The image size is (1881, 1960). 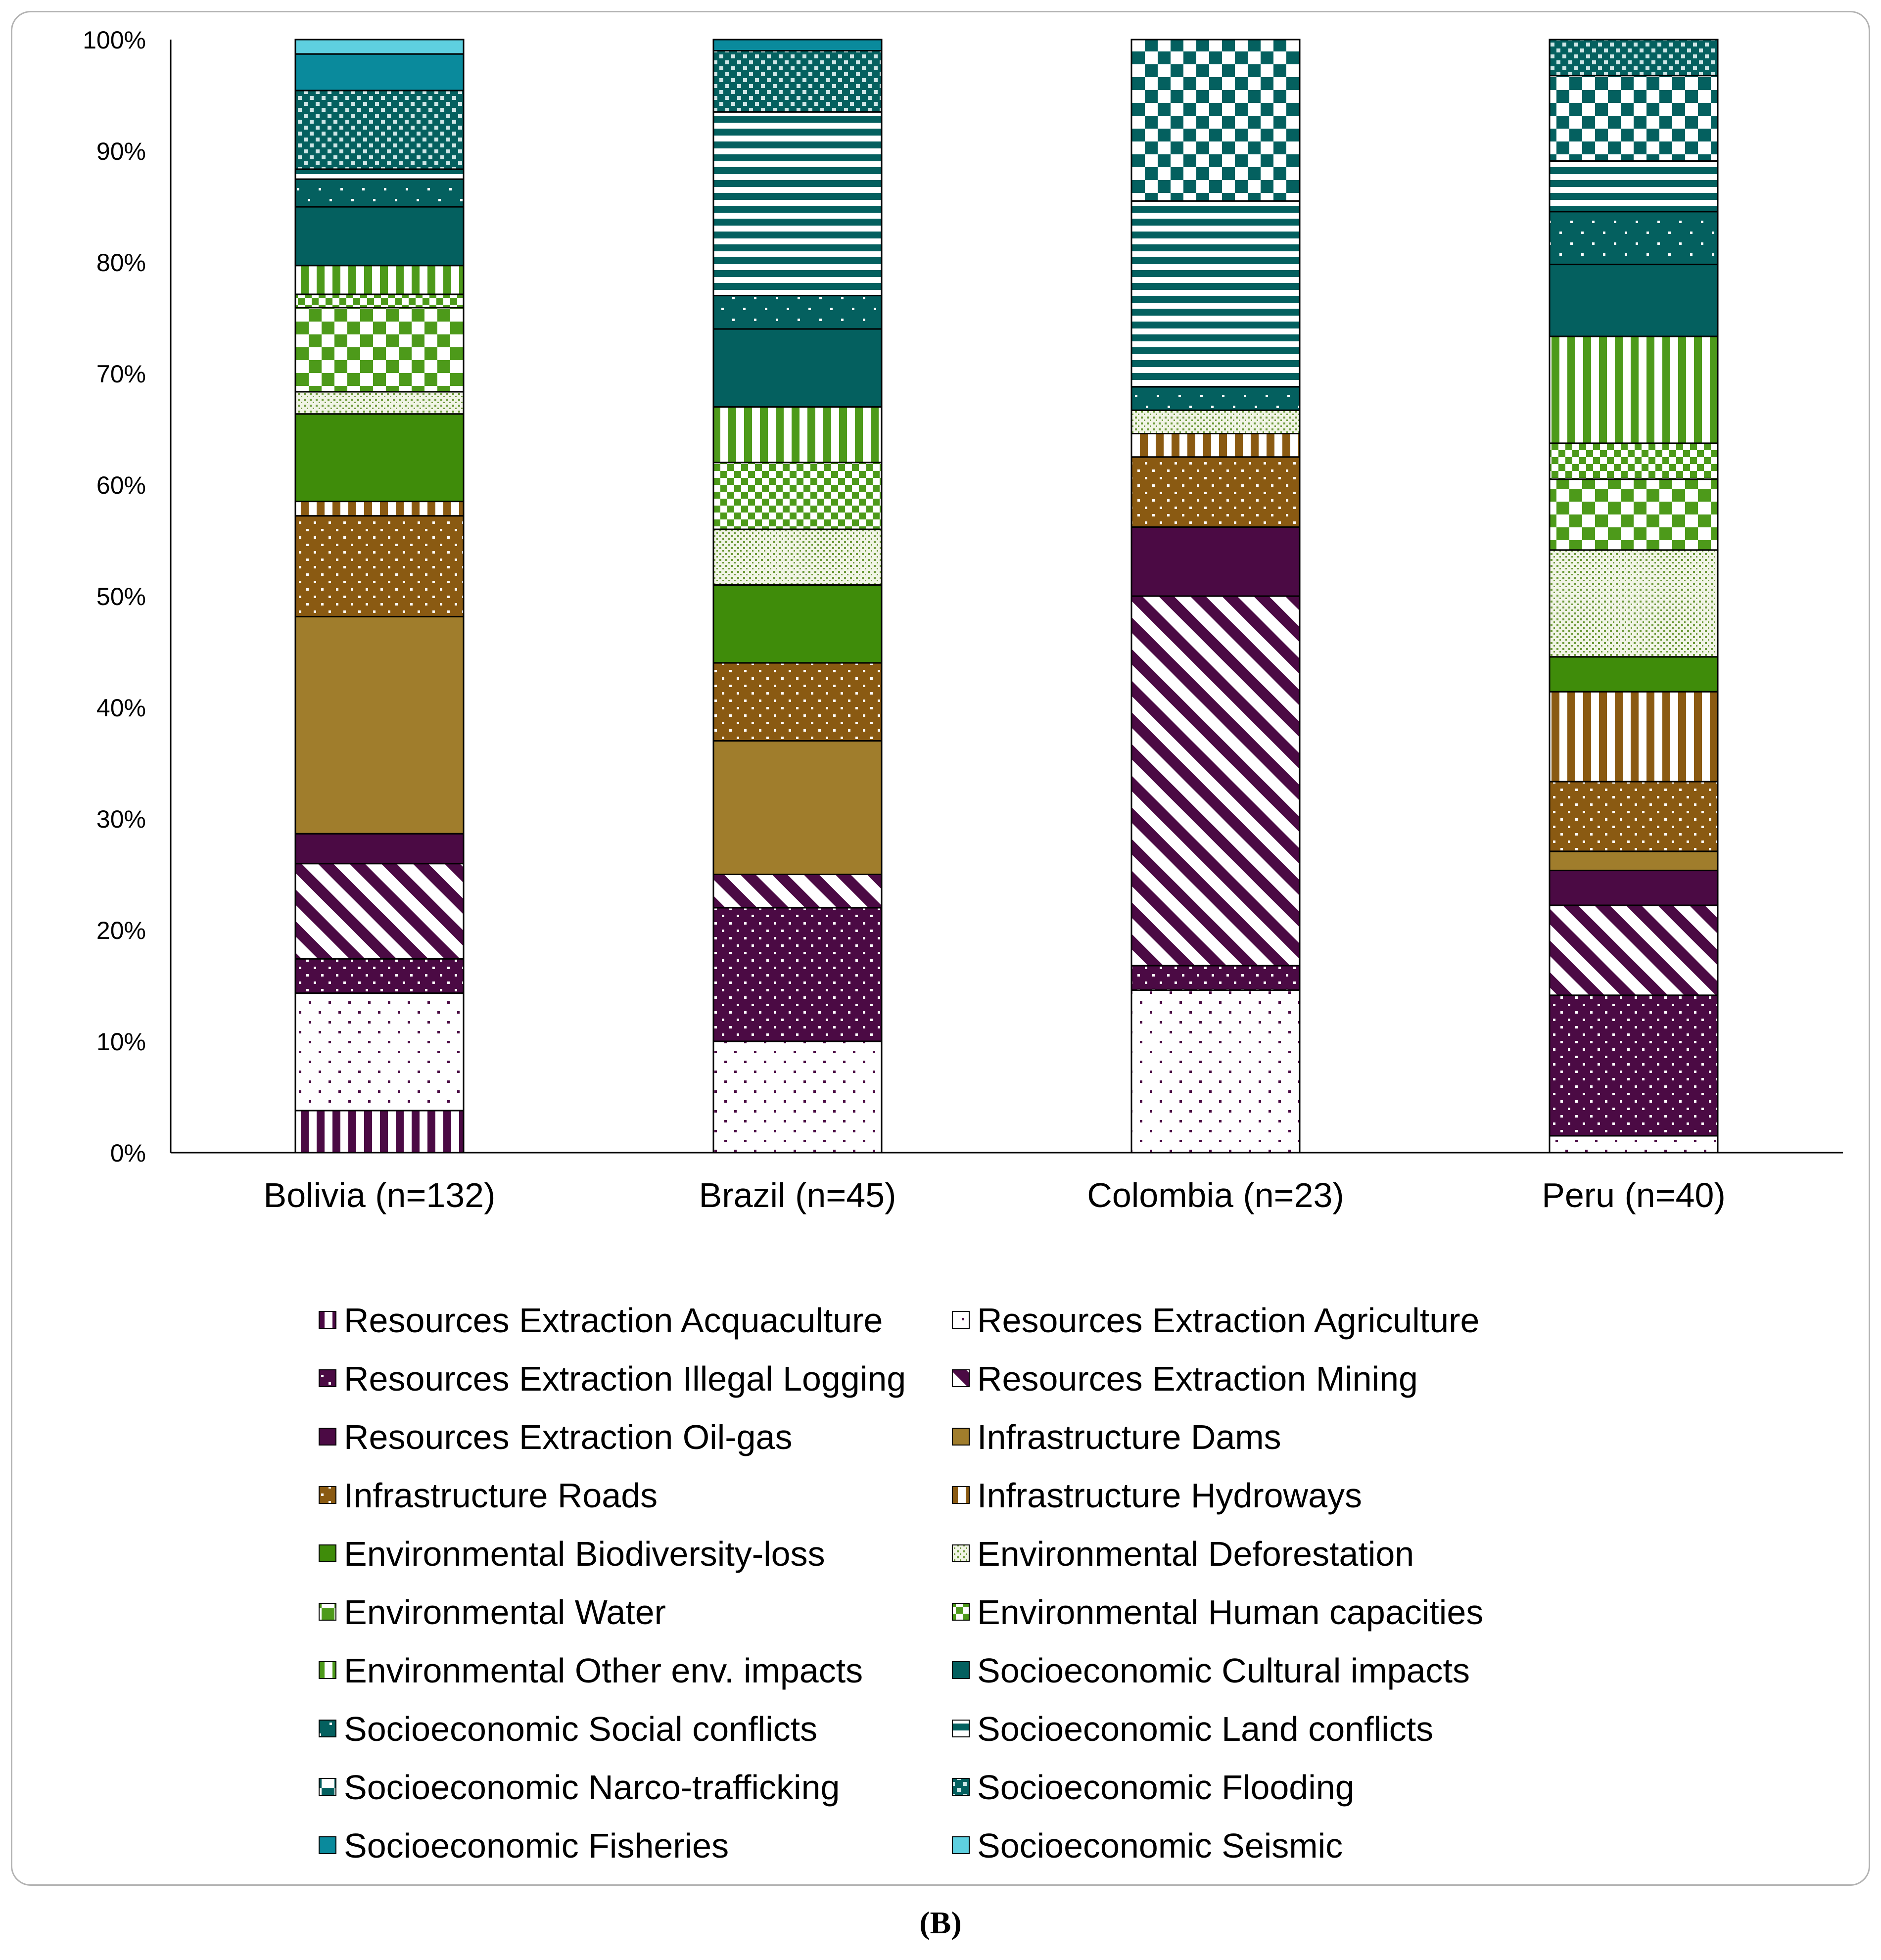 I want to click on legend-item: Infrastructure Dams, so click(x=1116, y=1437).